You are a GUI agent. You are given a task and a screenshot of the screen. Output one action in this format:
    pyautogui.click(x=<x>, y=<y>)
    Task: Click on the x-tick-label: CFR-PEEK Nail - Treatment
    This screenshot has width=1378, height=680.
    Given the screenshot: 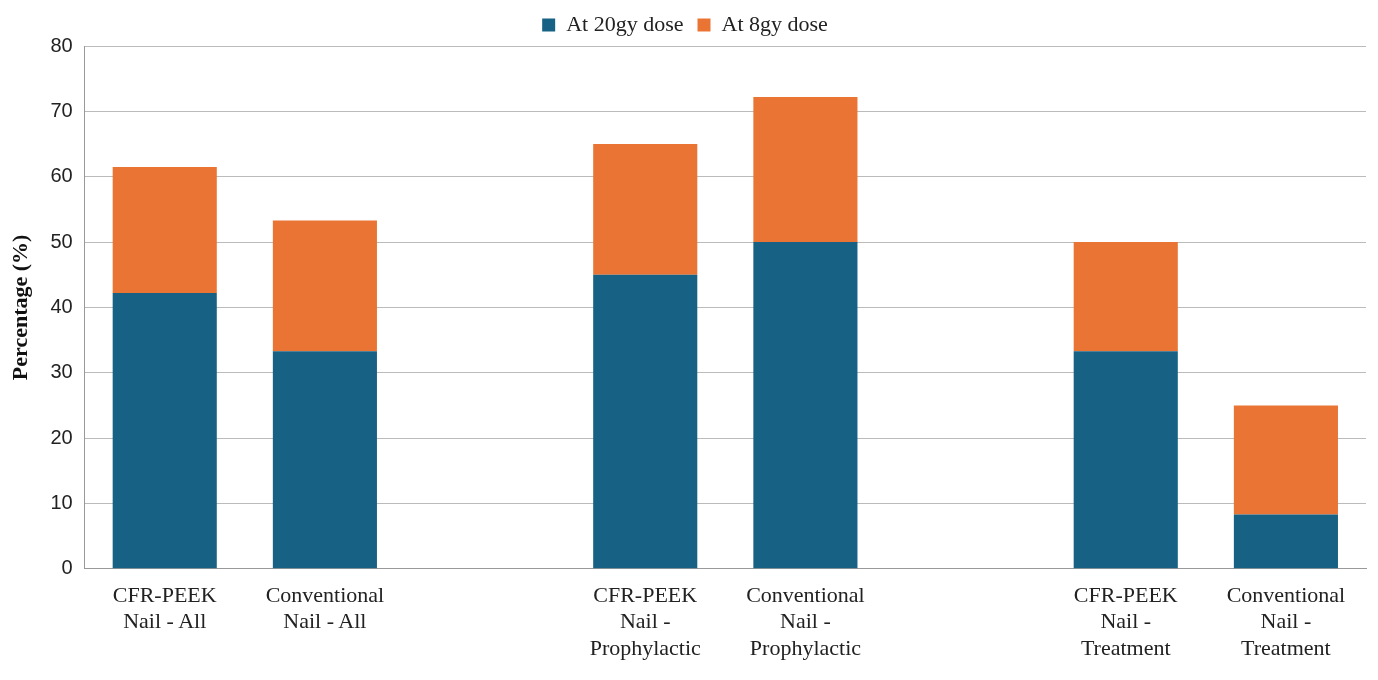 What is the action you would take?
    pyautogui.click(x=1125, y=620)
    